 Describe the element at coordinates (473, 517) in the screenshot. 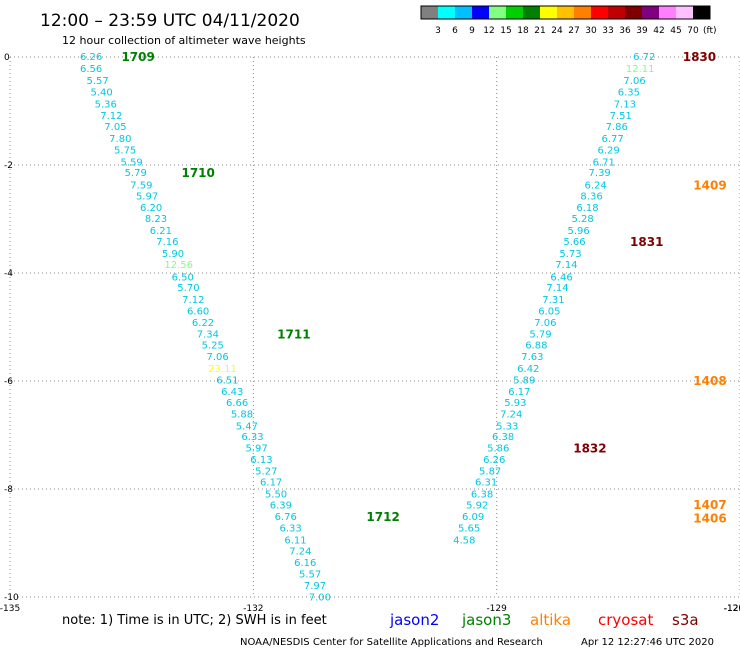

I see `wave-height-point: 6.09` at that location.